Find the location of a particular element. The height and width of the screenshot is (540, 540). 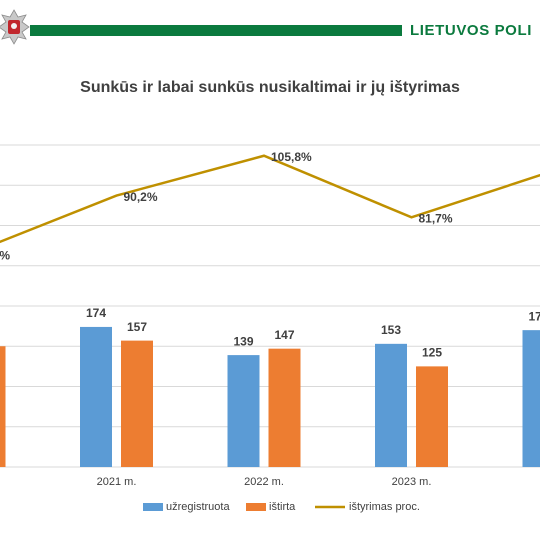

legend-label: užregistruota is located at coordinates (198, 507).